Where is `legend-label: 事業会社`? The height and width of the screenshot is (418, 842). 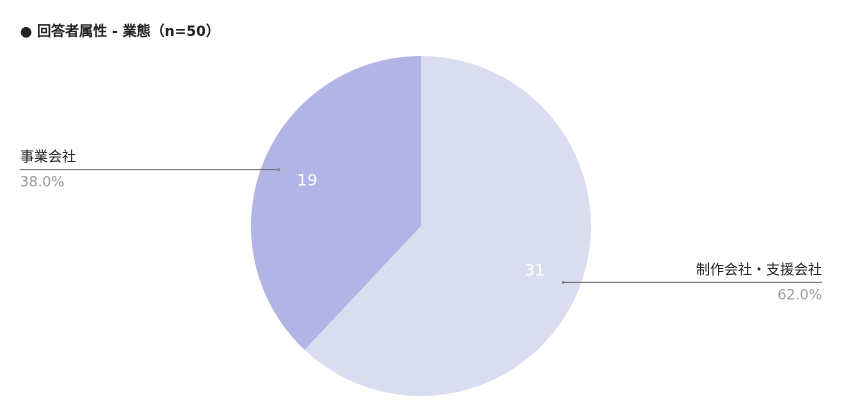
legend-label: 事業会社 is located at coordinates (48, 158).